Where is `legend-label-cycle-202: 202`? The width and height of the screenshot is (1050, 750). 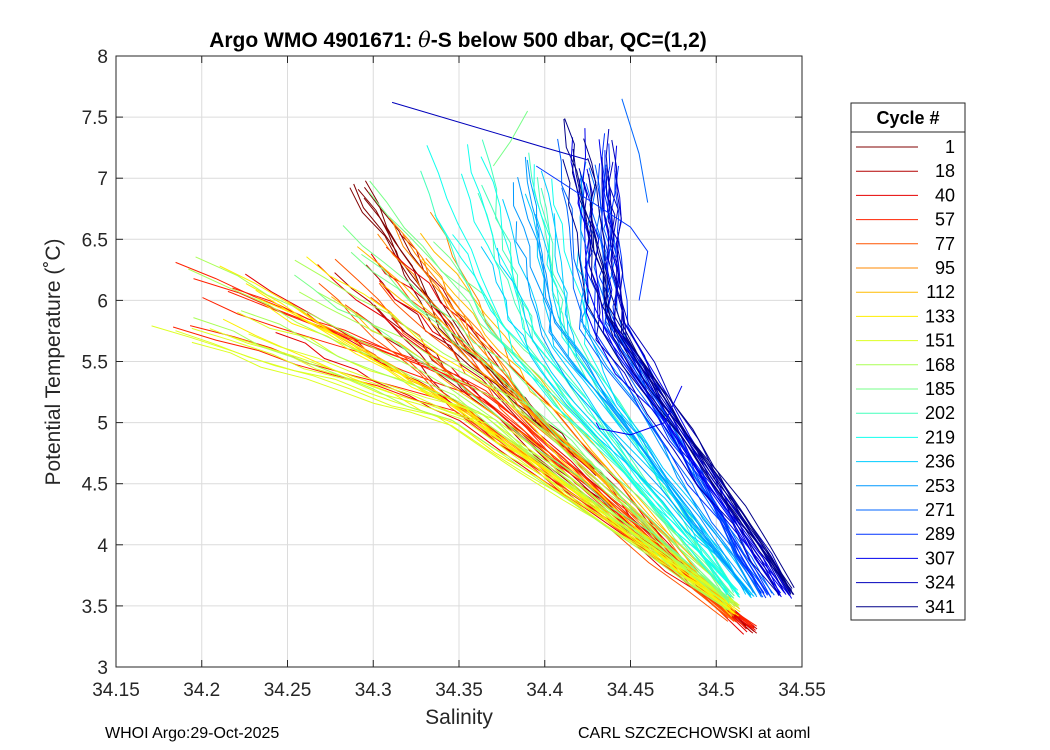 legend-label-cycle-202: 202 is located at coordinates (940, 413).